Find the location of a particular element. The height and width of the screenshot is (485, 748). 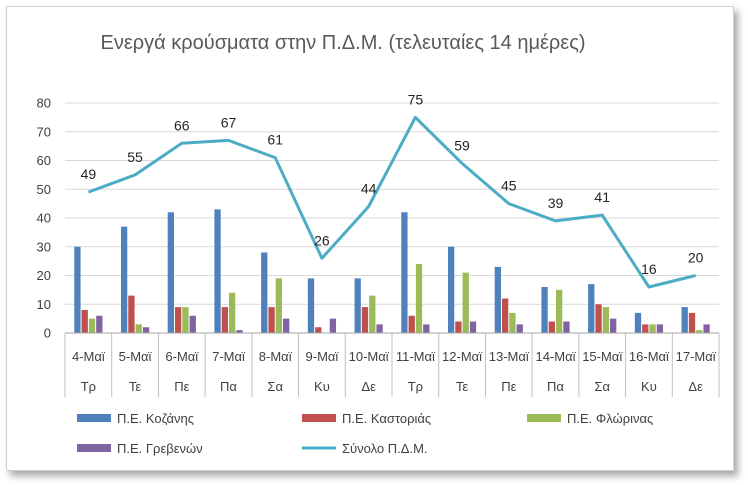

x-tick-label: 10-Μαϊ is located at coordinates (369, 356).